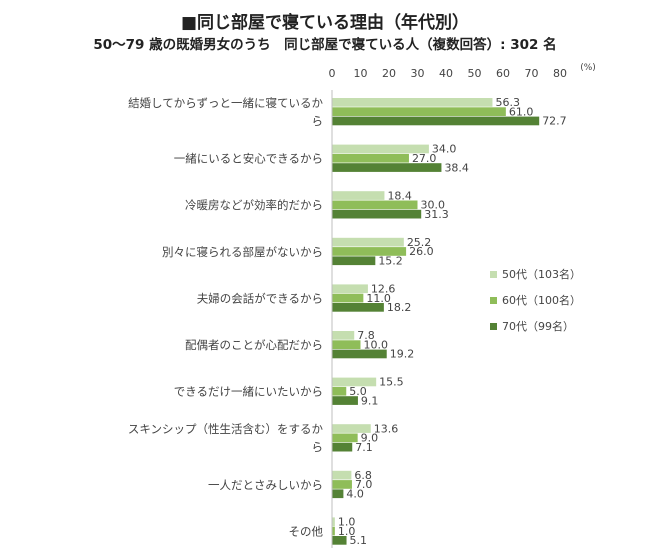 This screenshot has width=650, height=552. Describe the element at coordinates (265, 485) in the screenshot. I see `category-label: 一人だとさみしいから` at that location.